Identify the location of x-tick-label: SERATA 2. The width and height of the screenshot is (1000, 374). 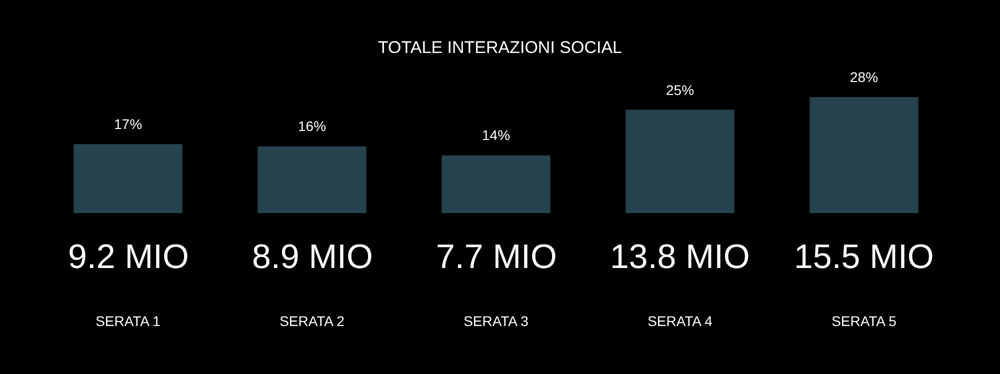
(312, 321).